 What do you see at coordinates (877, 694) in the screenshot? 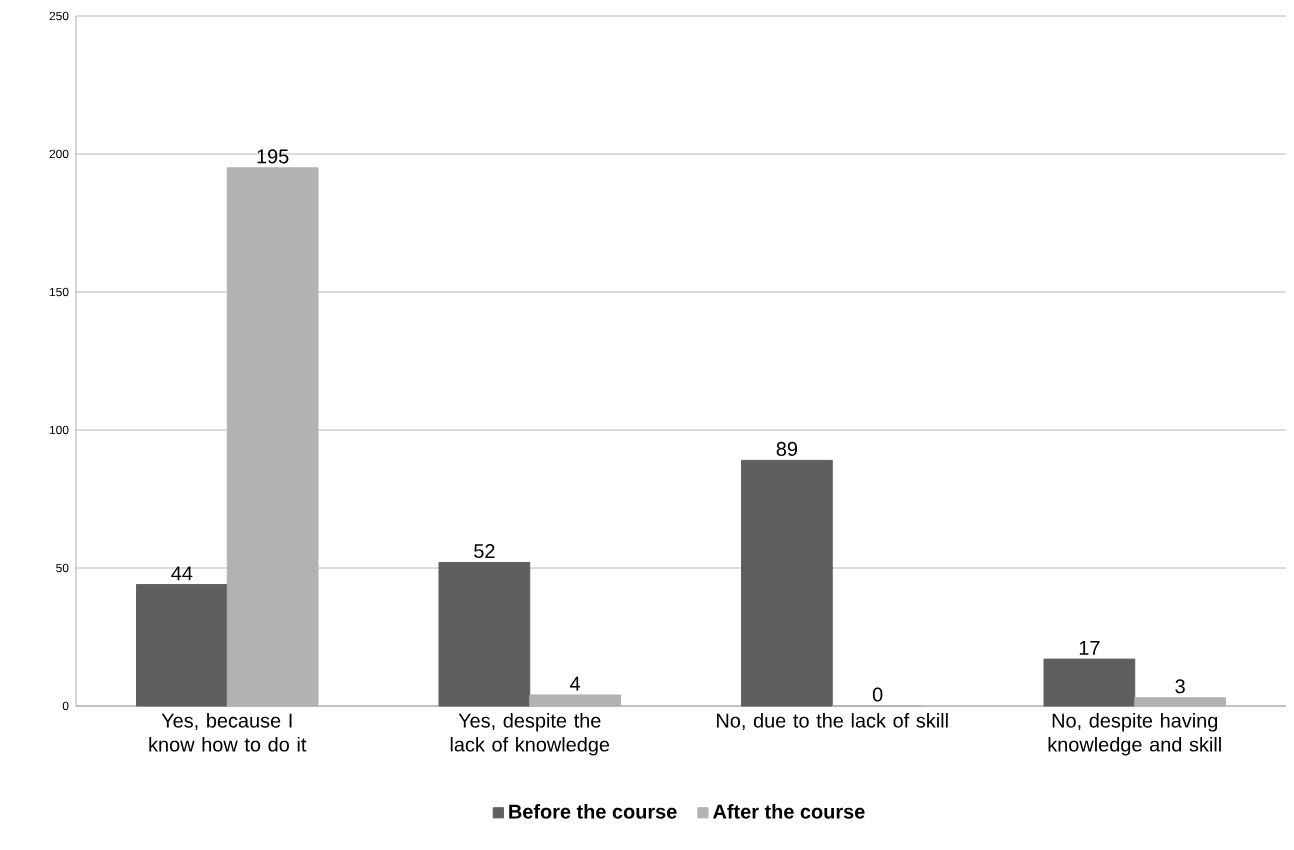
I see `data-label: 0` at bounding box center [877, 694].